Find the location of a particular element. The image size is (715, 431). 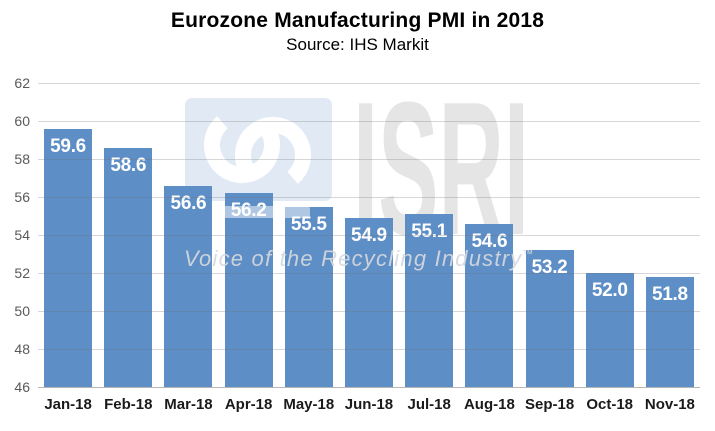

x-axis-label: Jan-18 is located at coordinates (68, 404).